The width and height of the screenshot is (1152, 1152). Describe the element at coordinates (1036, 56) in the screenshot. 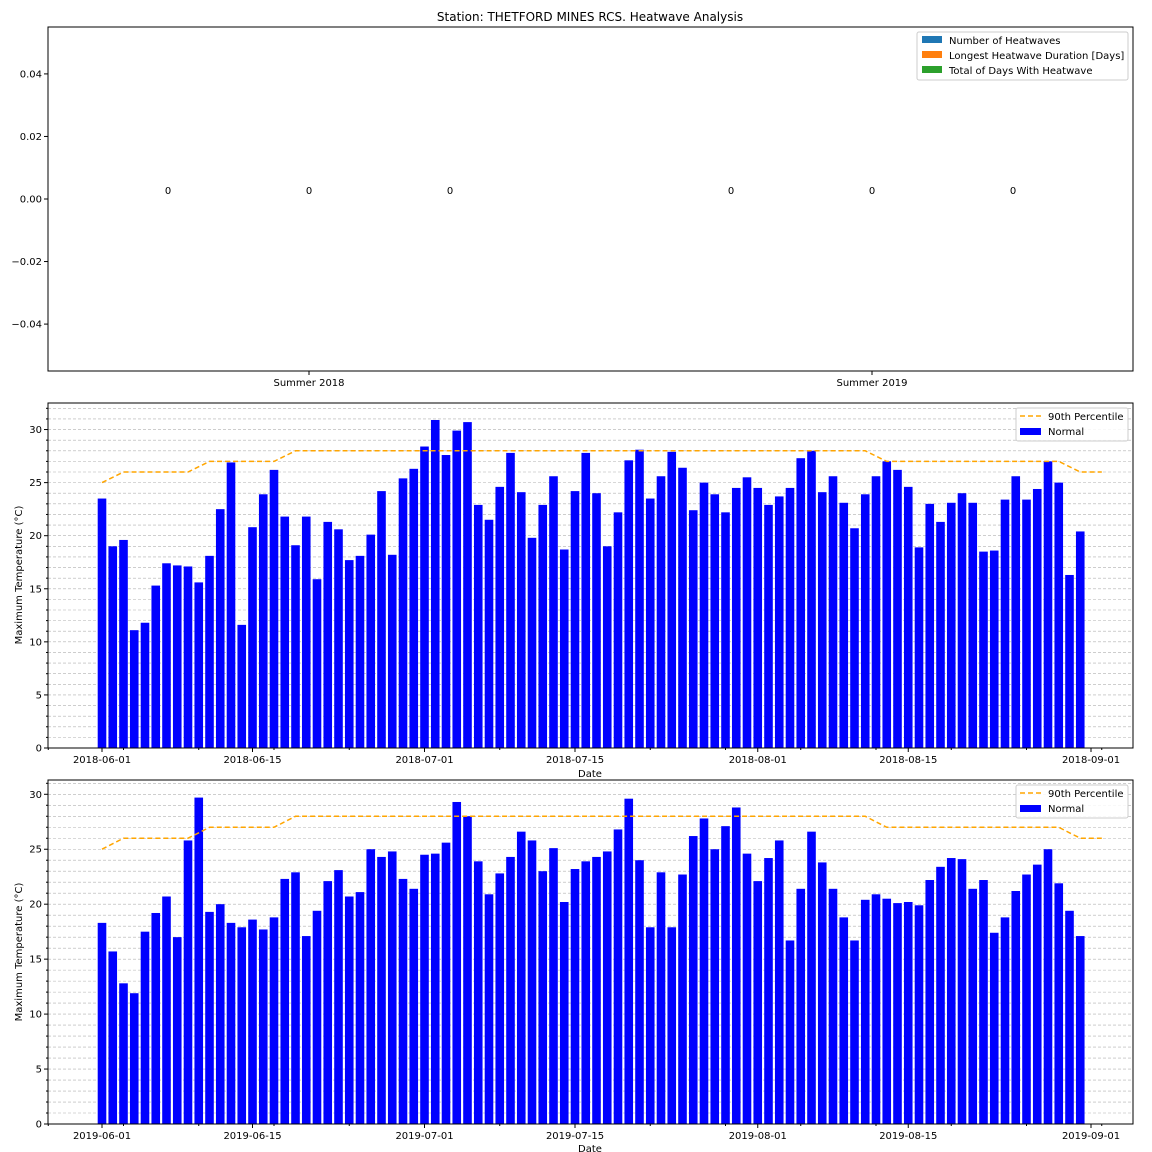

I see `legend-label-longest: Longest Heatwave Duration [Days]` at that location.